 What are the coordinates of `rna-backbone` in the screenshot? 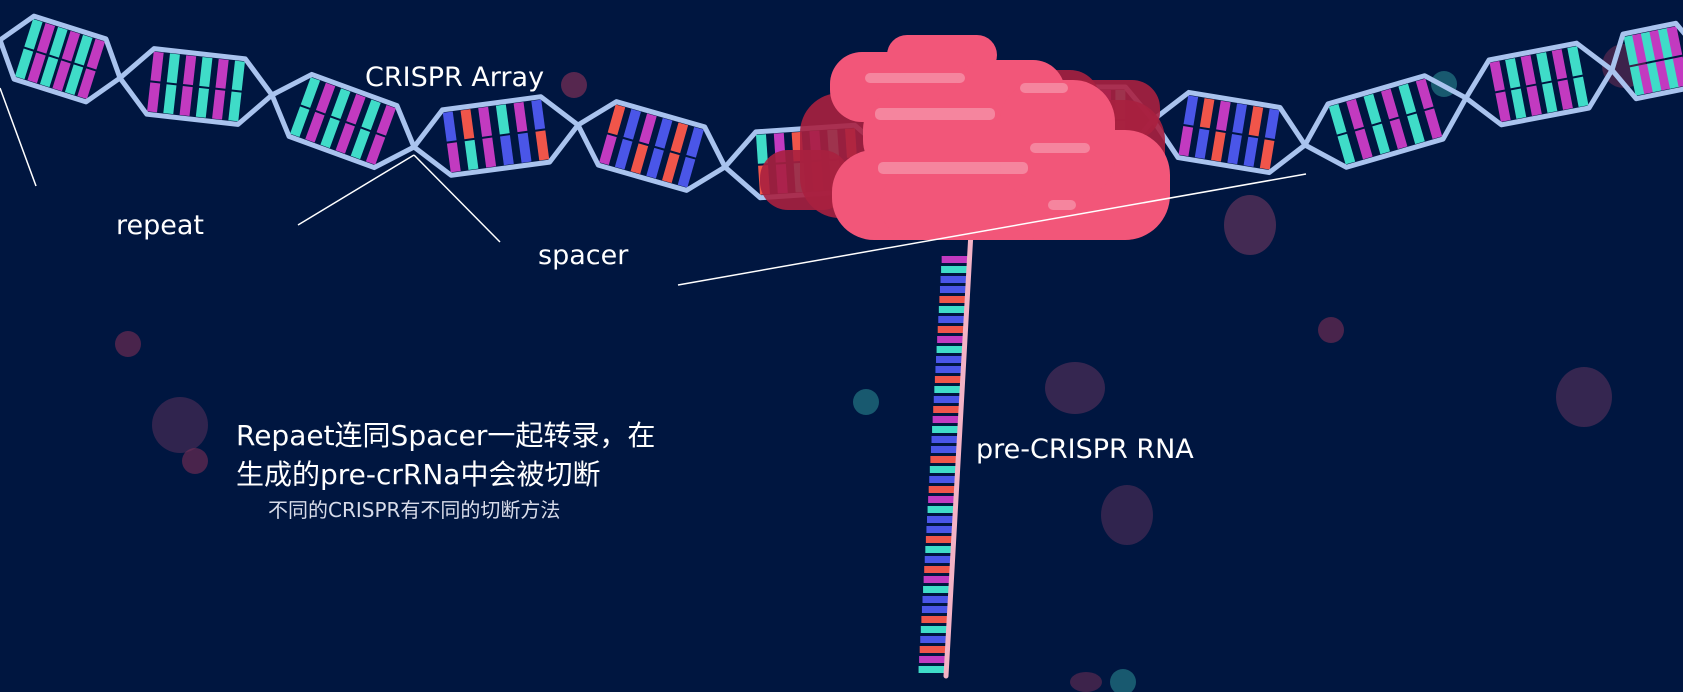 It's located at (958, 454).